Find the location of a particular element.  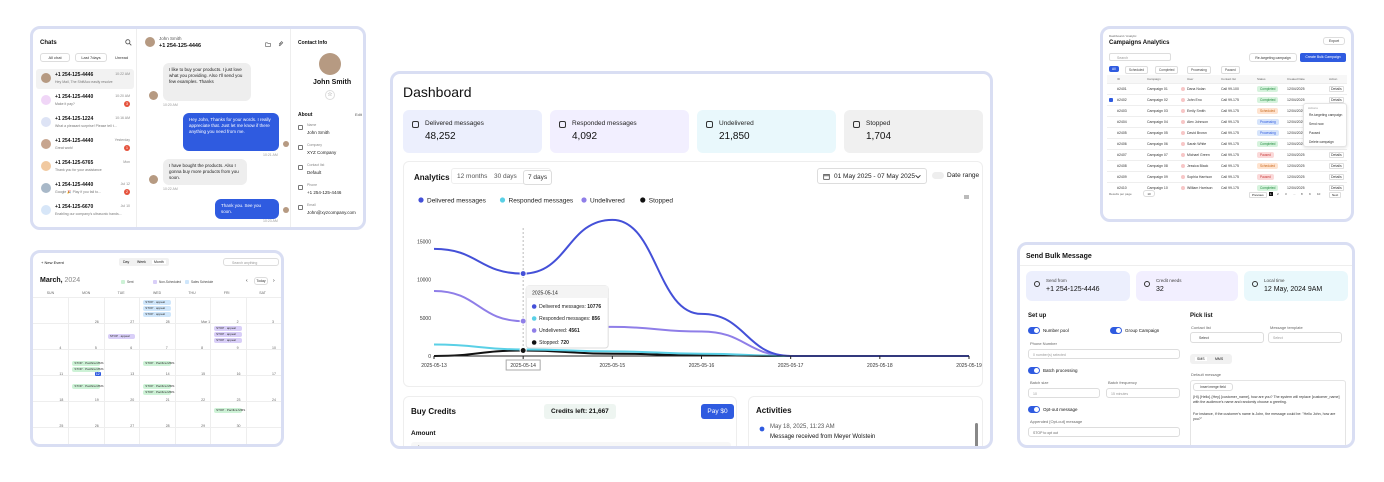

day-number: 2 is located at coordinates (237, 322).